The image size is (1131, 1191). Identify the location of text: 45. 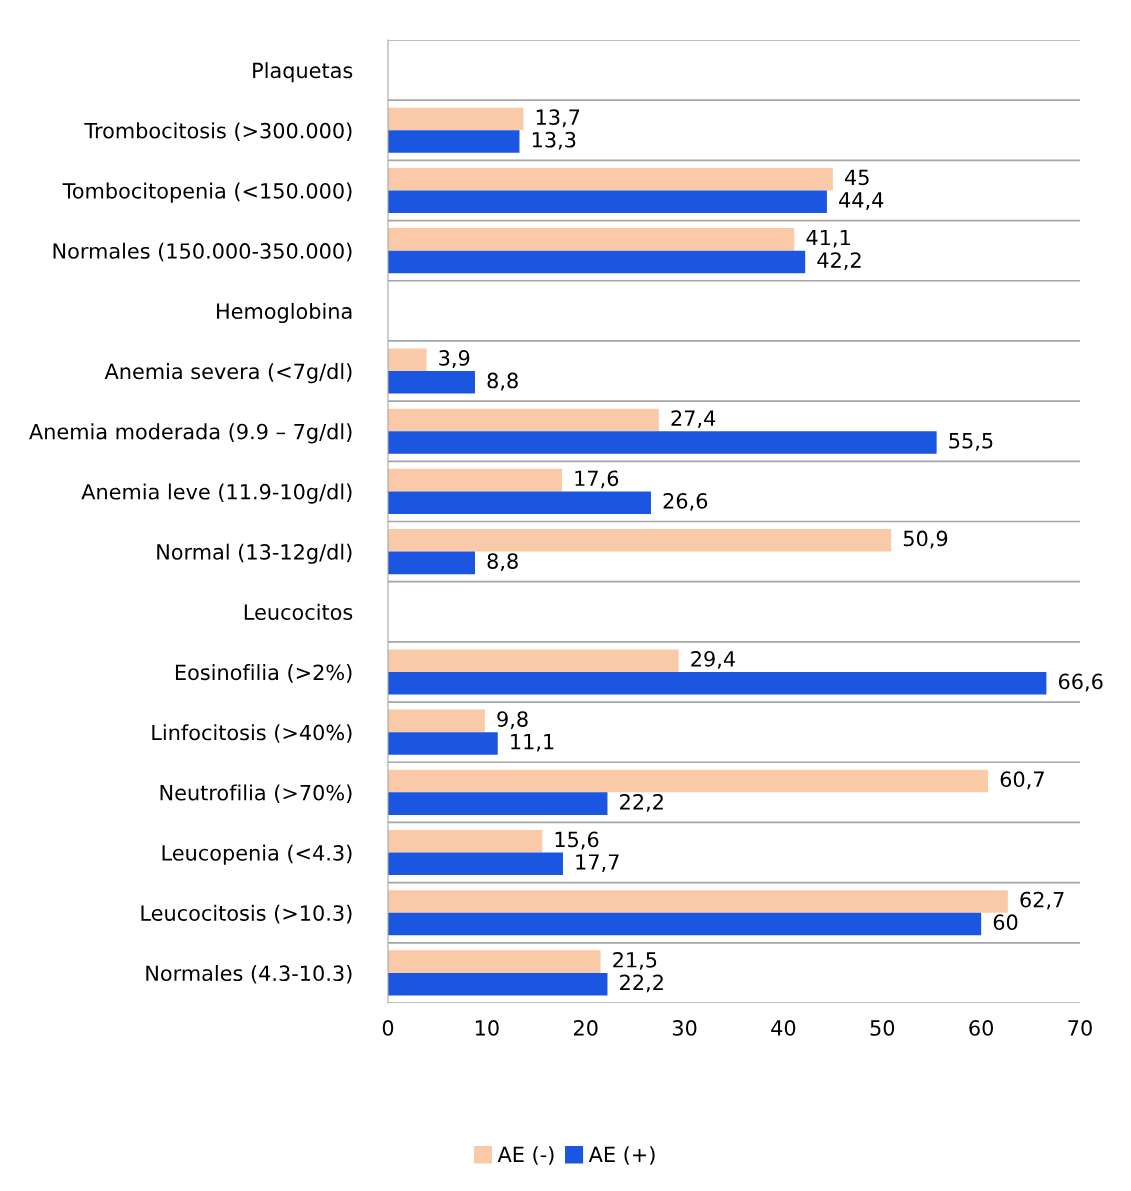
(856, 177).